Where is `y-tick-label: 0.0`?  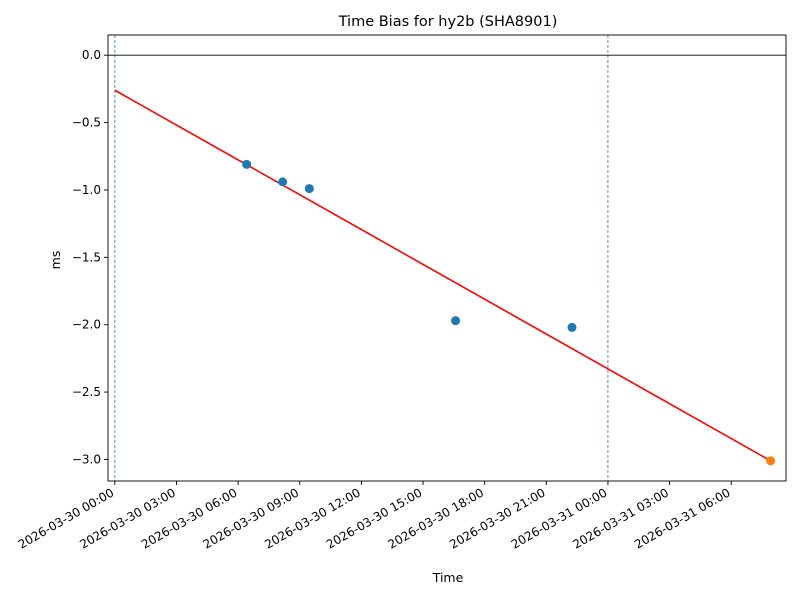 y-tick-label: 0.0 is located at coordinates (91, 55).